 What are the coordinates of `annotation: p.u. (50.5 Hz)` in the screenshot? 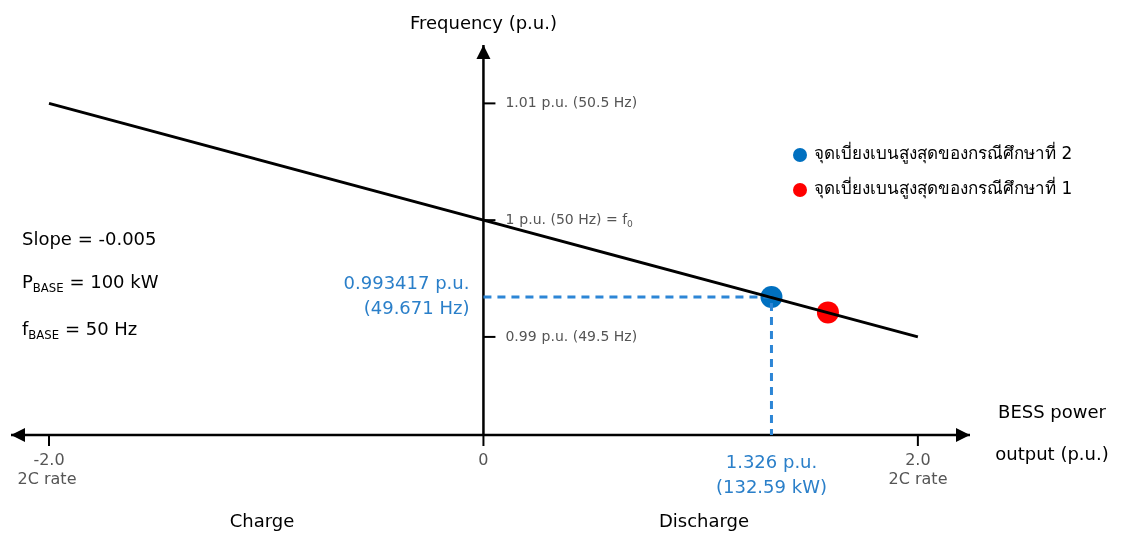 It's located at (589, 102).